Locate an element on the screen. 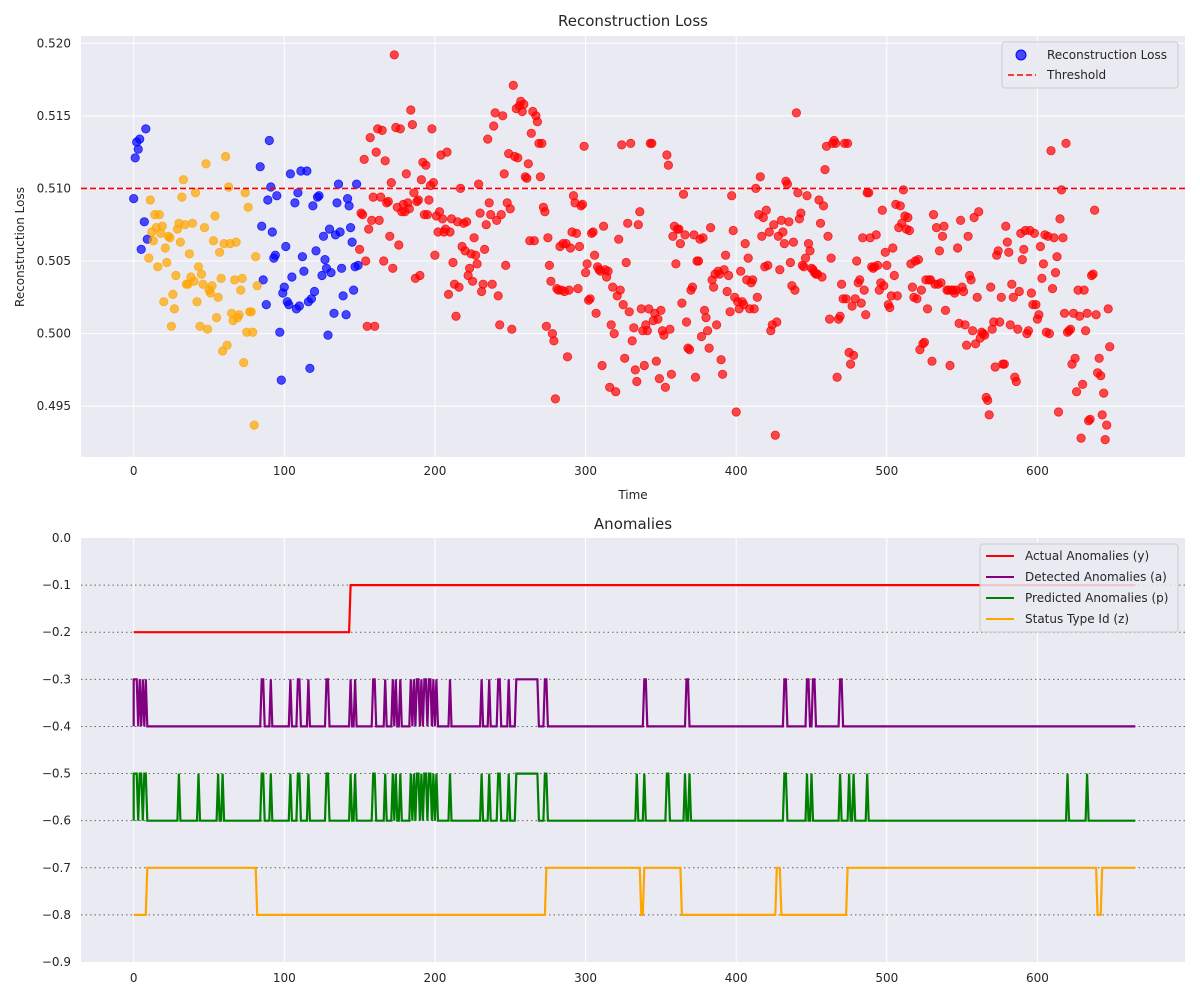  y-tick-label: −0.2 is located at coordinates (56, 632).